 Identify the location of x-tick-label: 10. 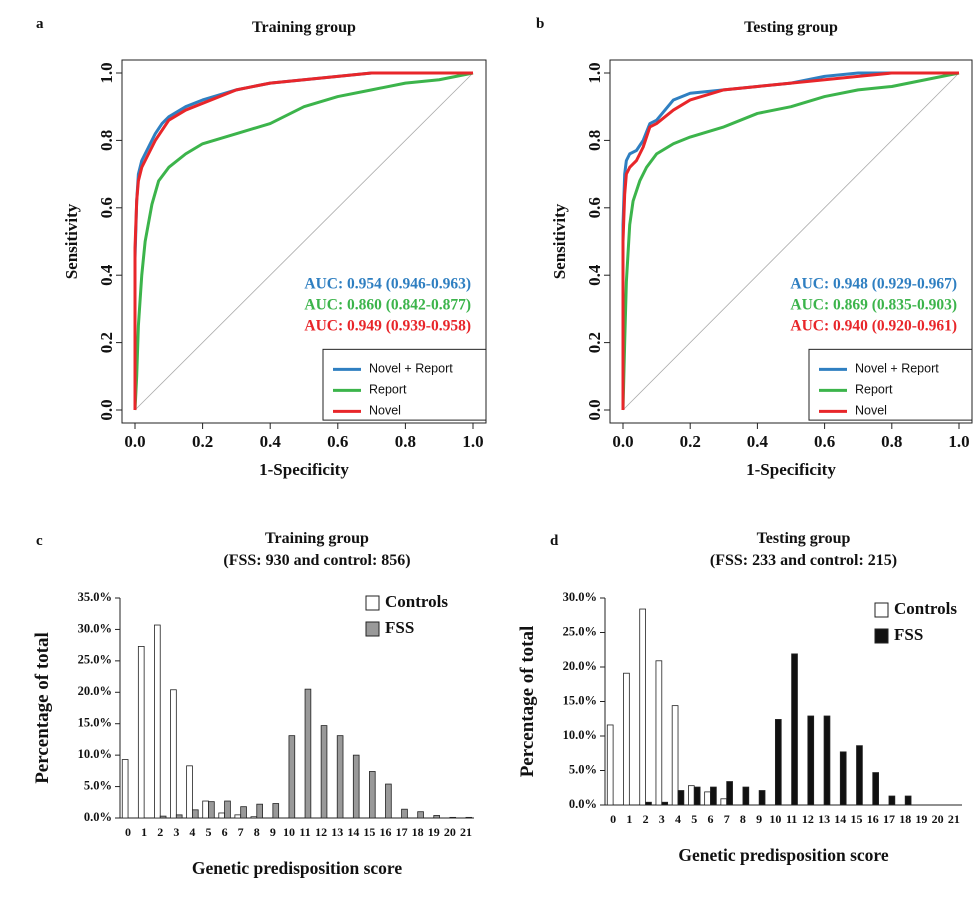
(289, 832).